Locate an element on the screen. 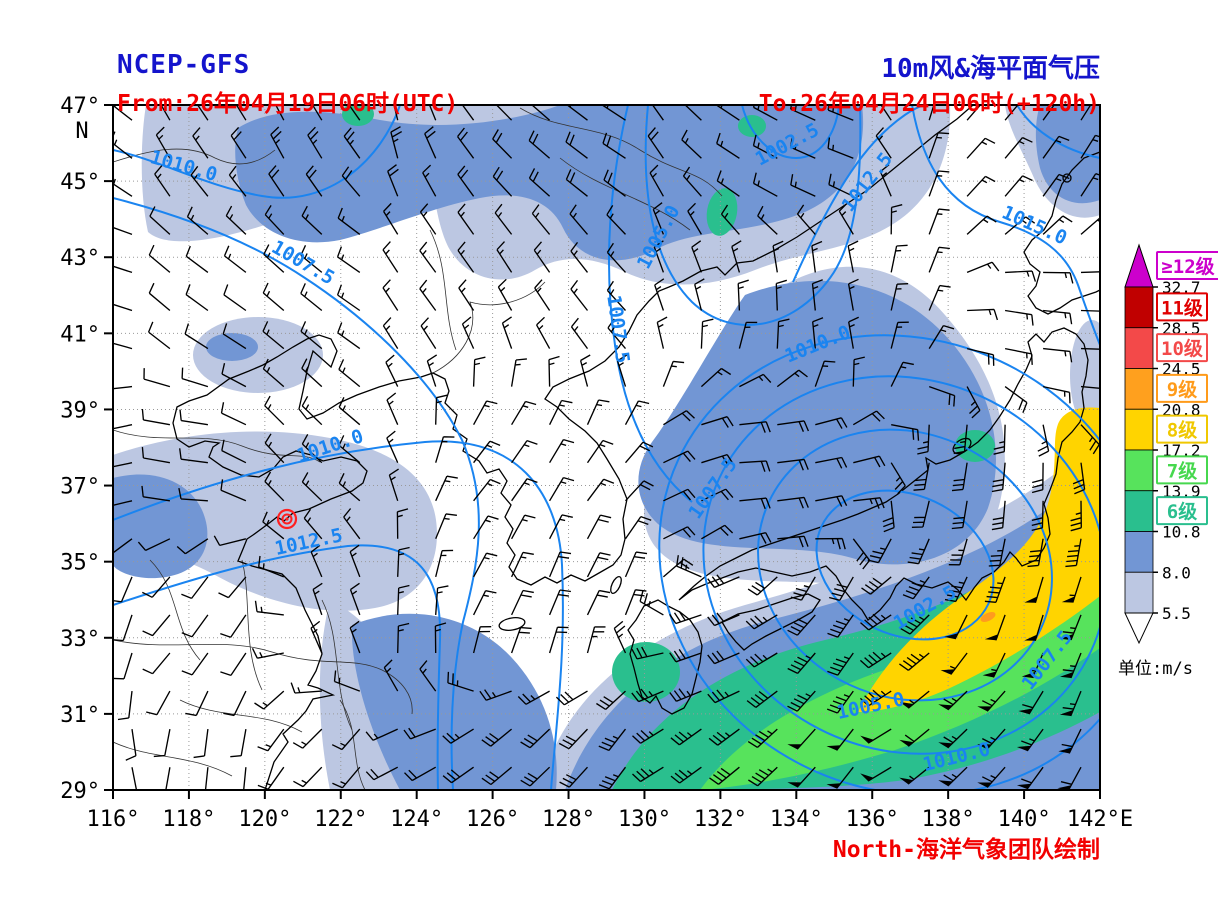  y-axis-label: 41° is located at coordinates (80, 334).